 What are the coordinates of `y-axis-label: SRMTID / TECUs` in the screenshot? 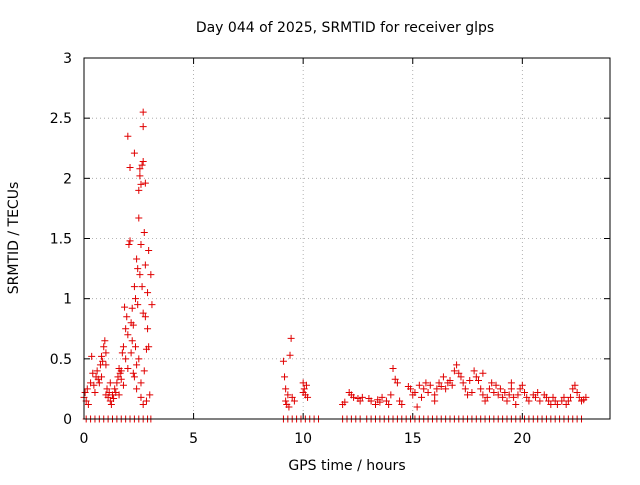 It's located at (14, 238).